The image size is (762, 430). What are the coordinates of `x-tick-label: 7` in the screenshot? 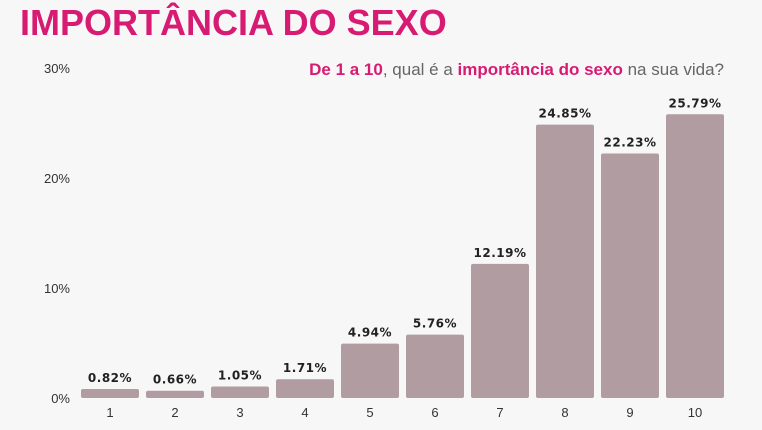 It's located at (499, 412).